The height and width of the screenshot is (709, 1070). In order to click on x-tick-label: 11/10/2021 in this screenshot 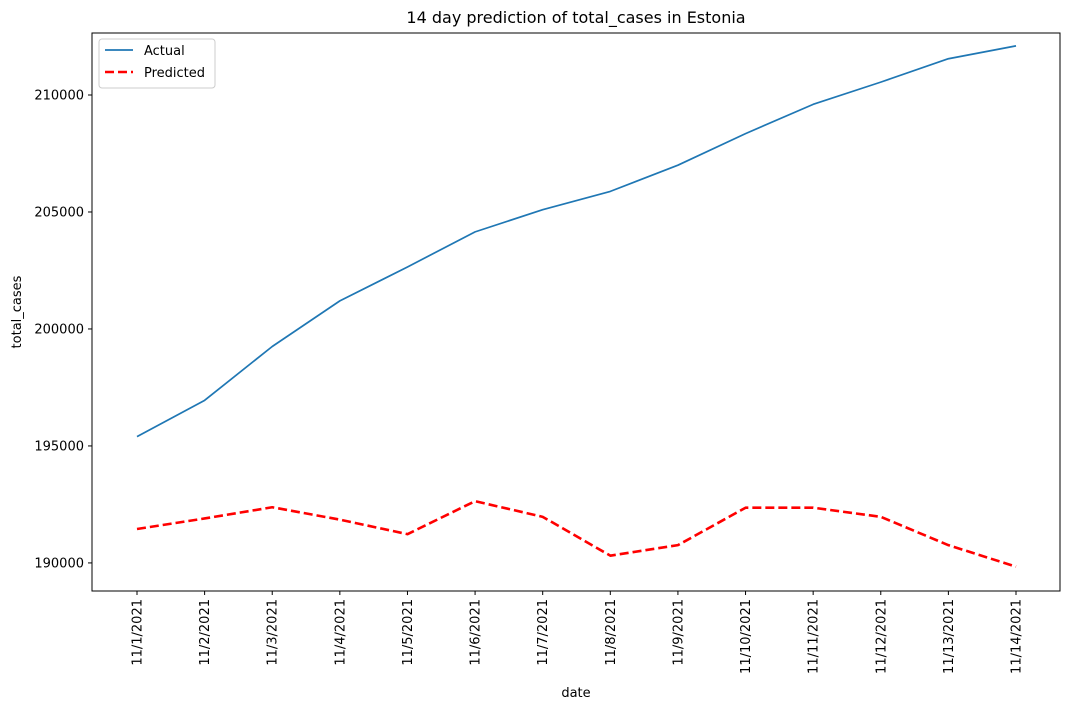, I will do `click(746, 636)`.